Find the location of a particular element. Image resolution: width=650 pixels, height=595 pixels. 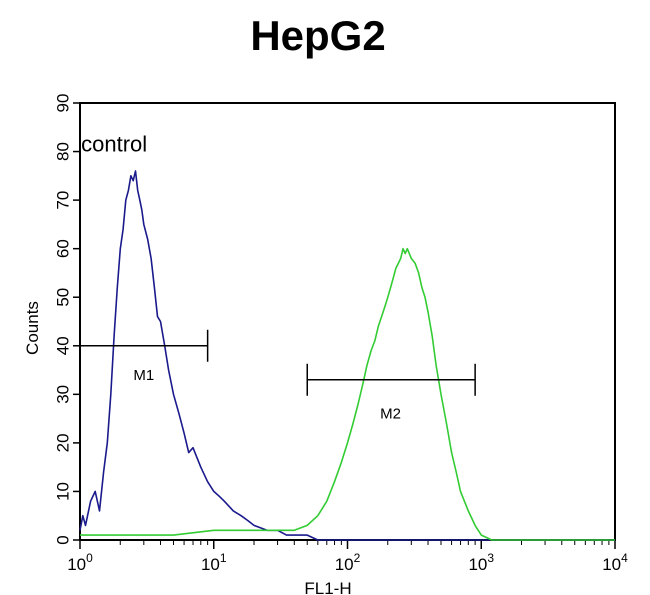

y-tick-label: 20 is located at coordinates (63, 442).